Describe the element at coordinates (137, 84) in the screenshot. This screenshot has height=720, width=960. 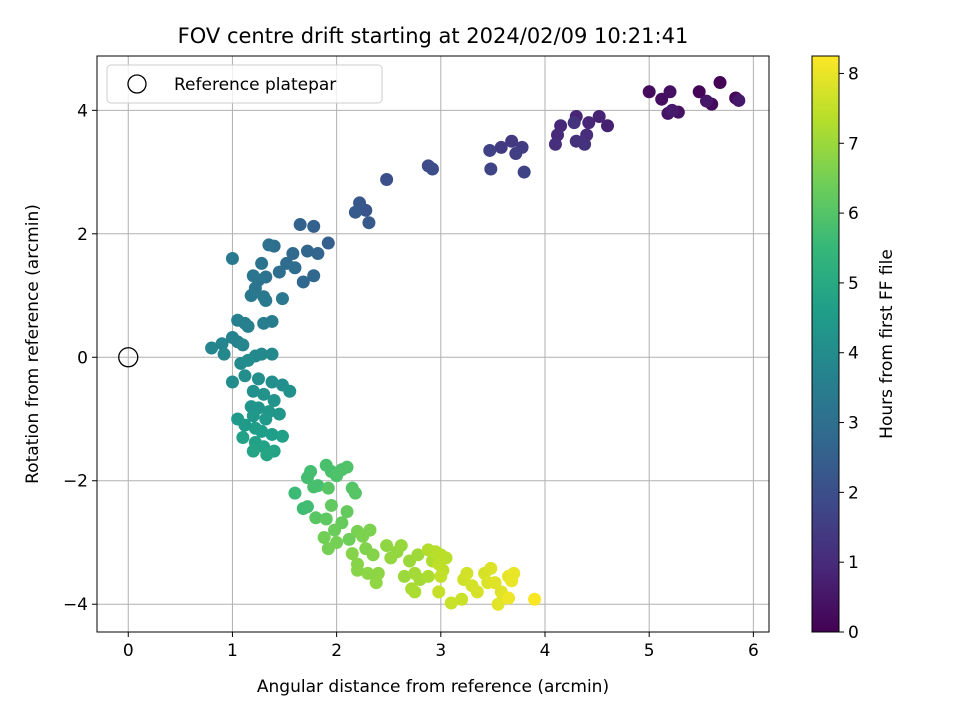
I see `legend-marker` at that location.